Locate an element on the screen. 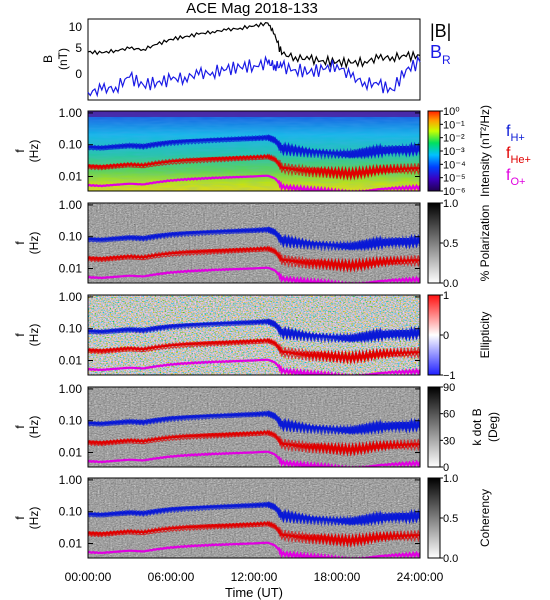 The width and height of the screenshot is (550, 600). line-br is located at coordinates (254, 76).